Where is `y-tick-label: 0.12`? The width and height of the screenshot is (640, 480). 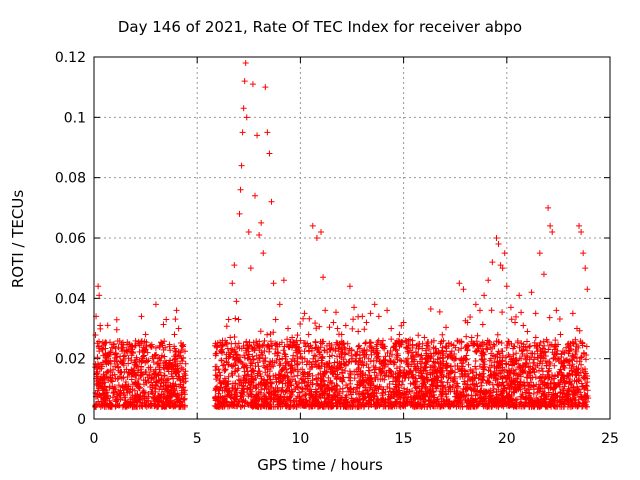 y-tick-label: 0.12 is located at coordinates (70, 58).